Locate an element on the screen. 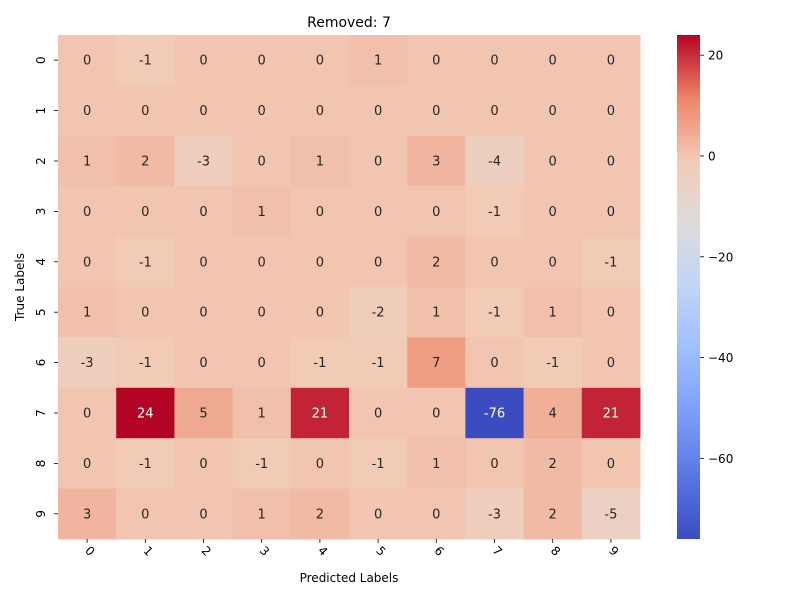 The image size is (800, 600). y-axis-label: True Labels is located at coordinates (20, 287).